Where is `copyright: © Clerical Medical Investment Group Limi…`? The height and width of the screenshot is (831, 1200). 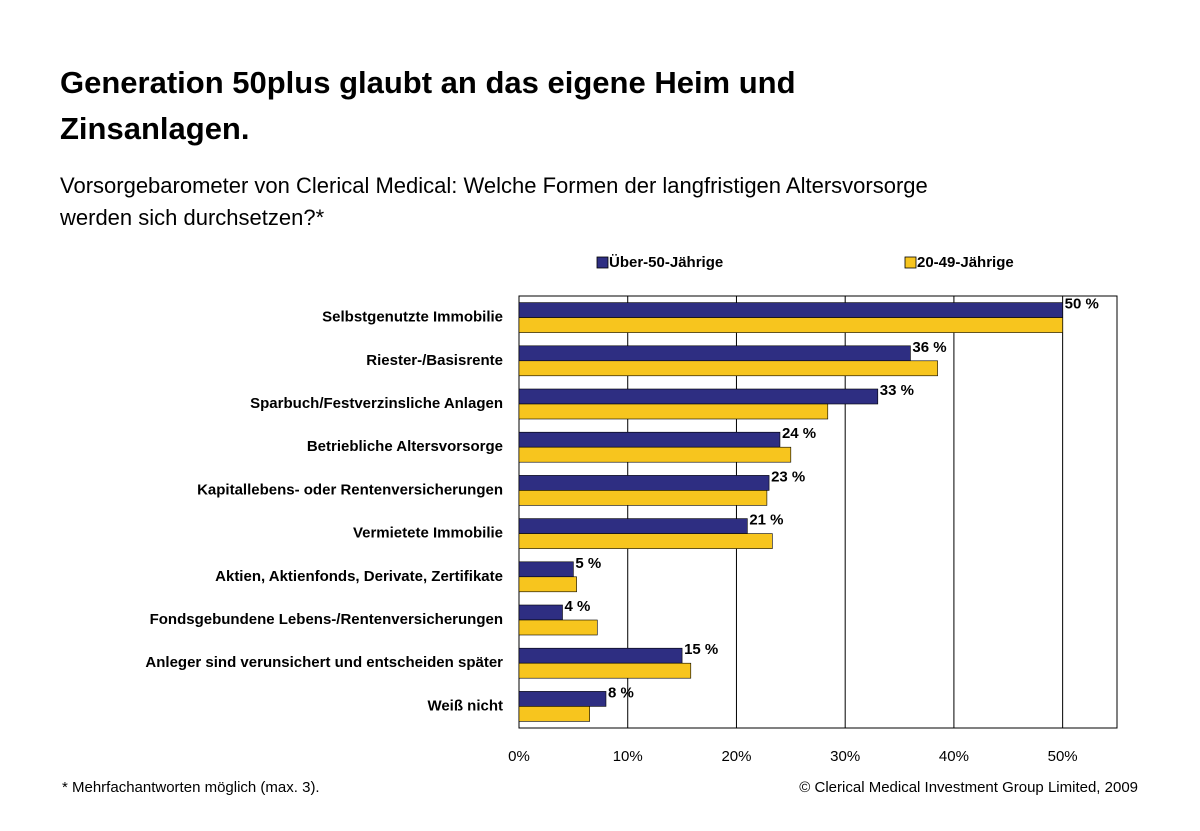
copyright: © Clerical Medical Investment Group Limi… is located at coordinates (968, 787).